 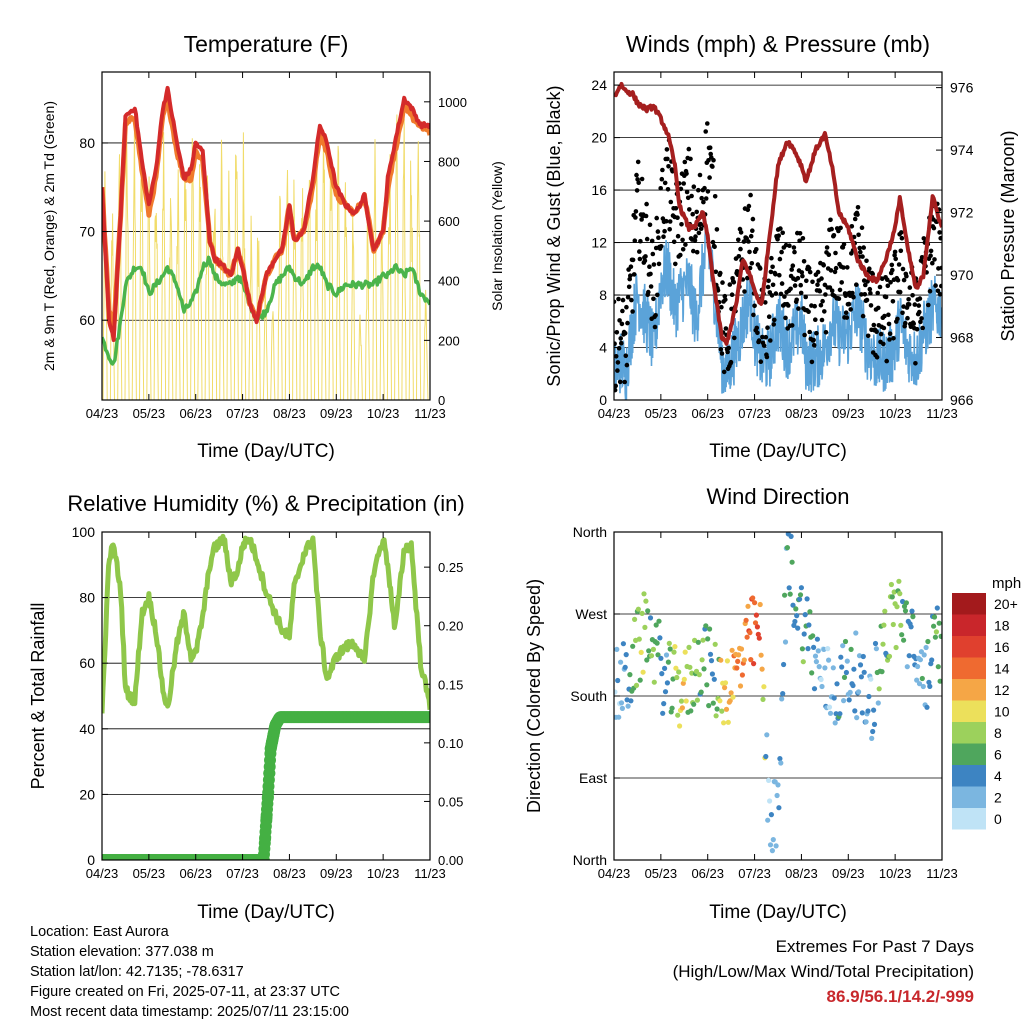 I want to click on y-right-tick-label: 0, so click(x=441, y=400).